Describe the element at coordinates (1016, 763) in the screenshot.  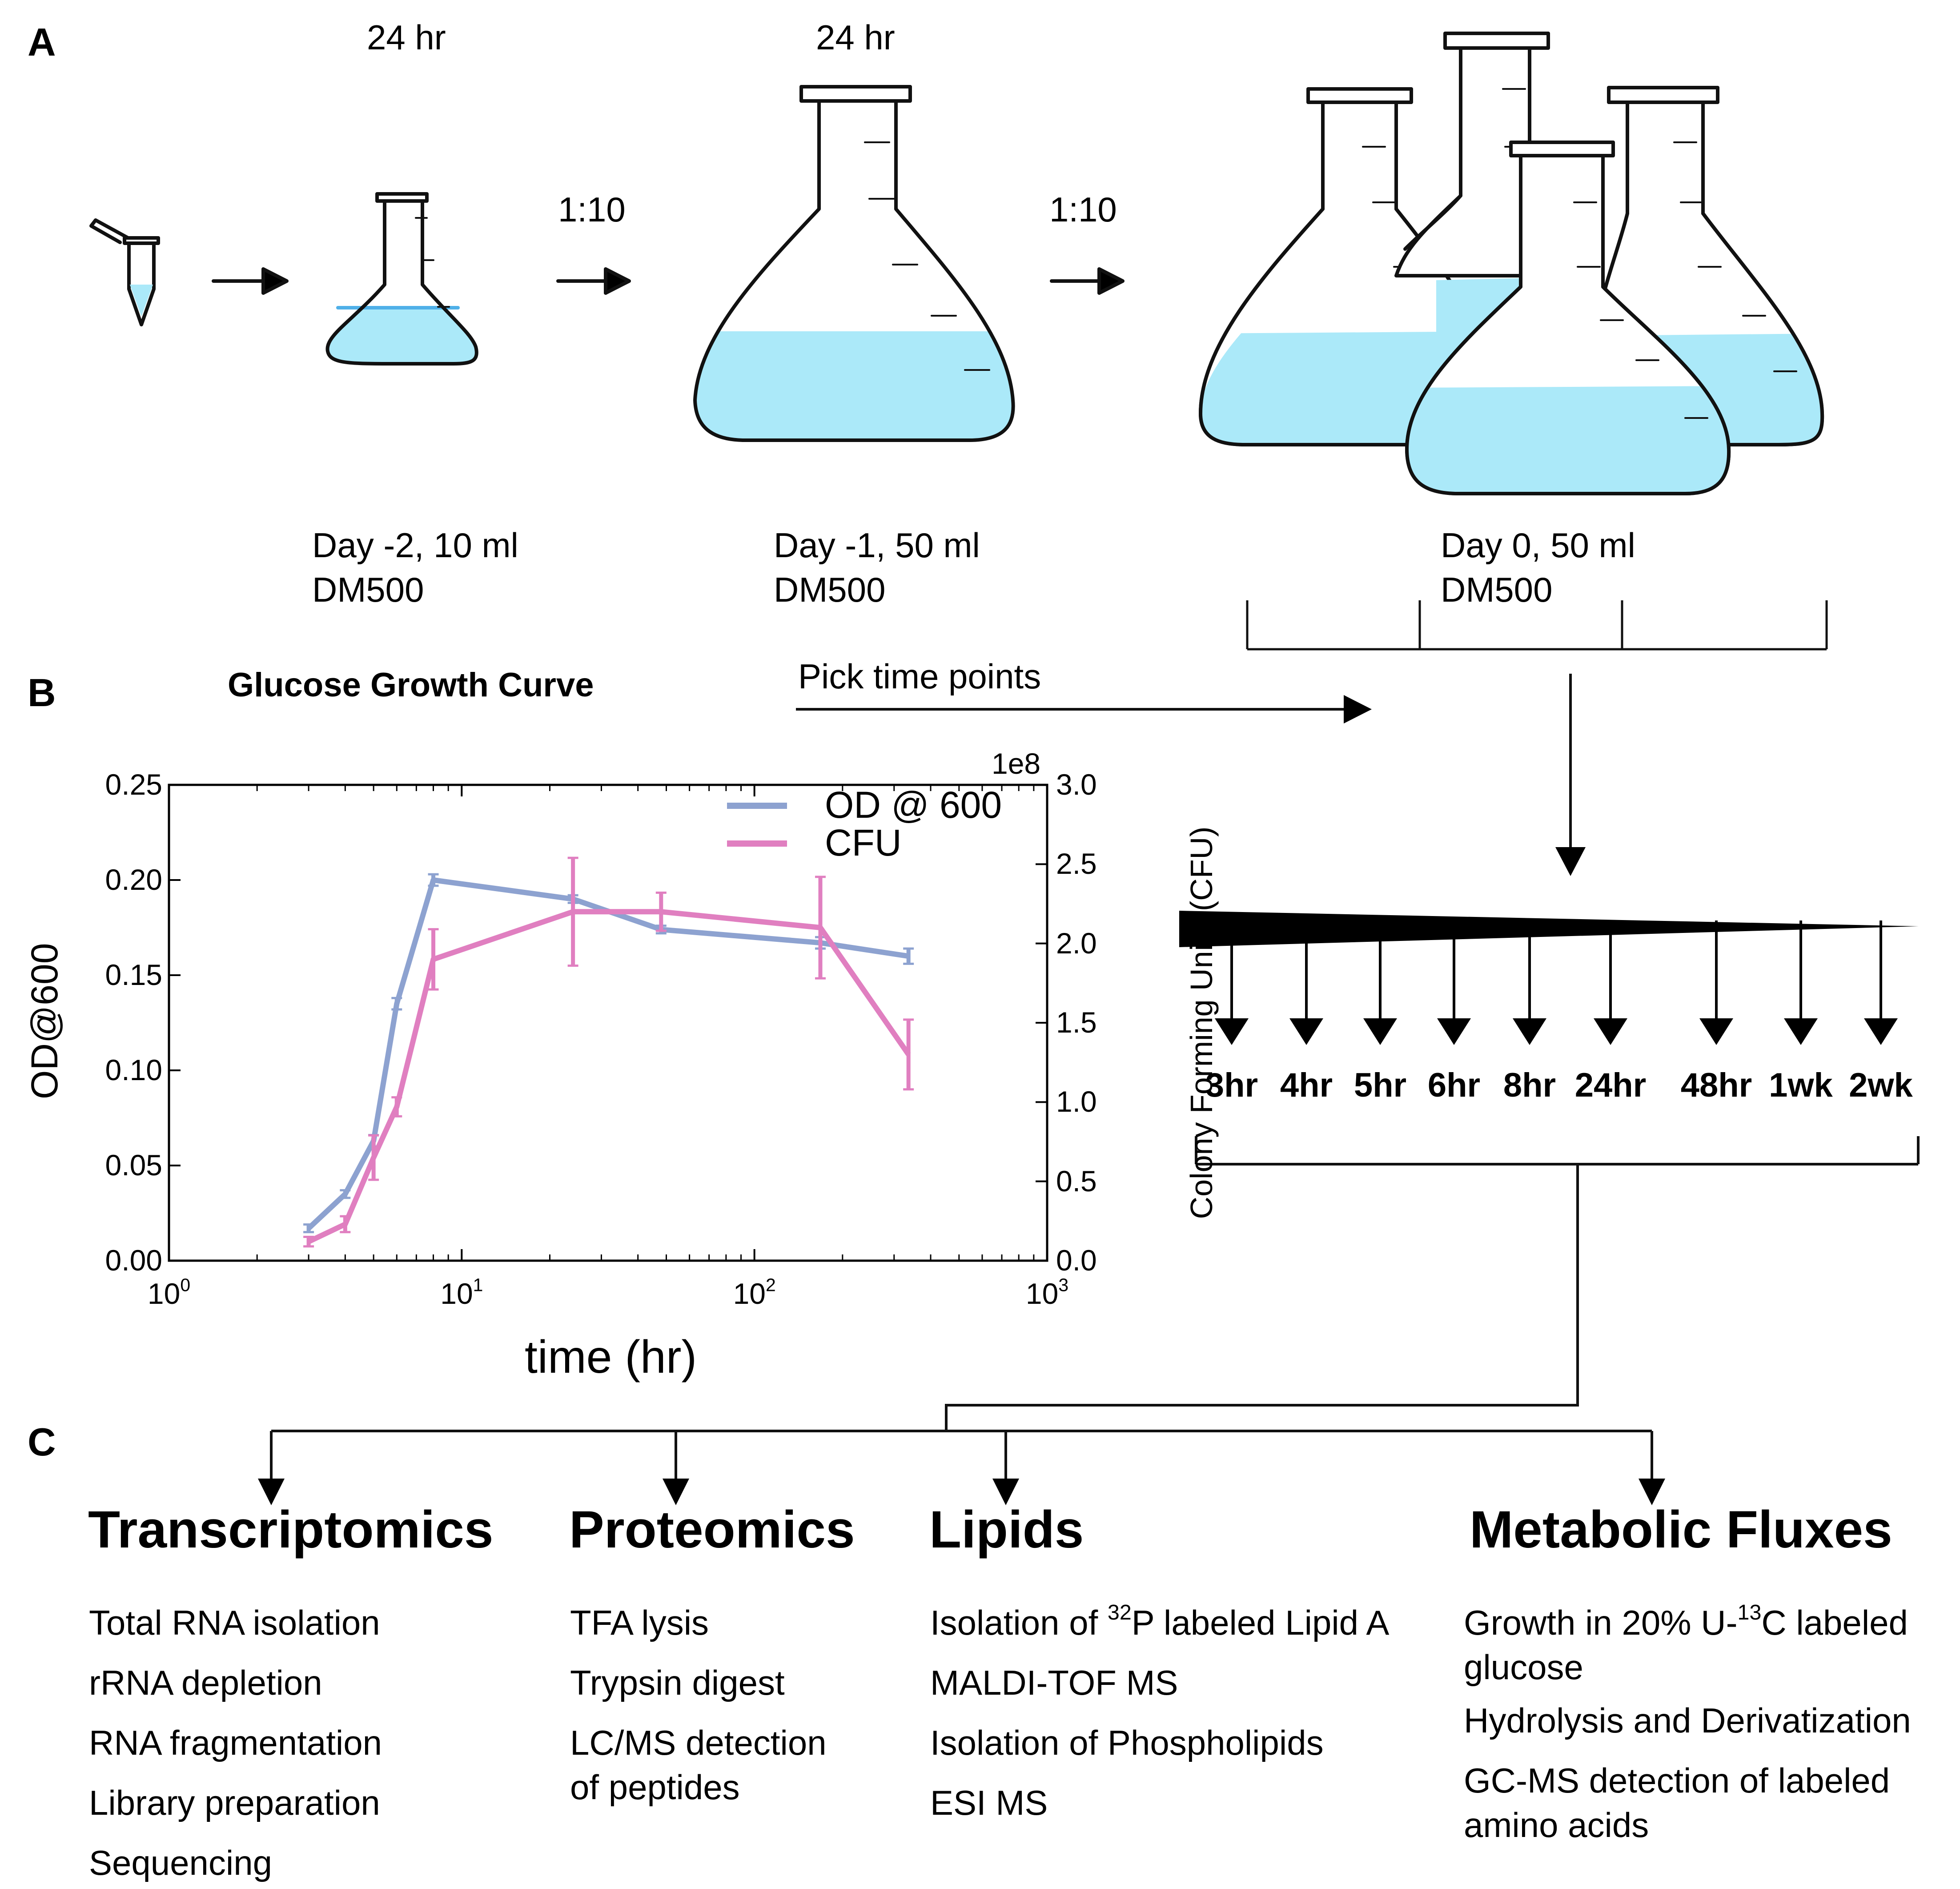
I see `y2-multiplier: 1e8` at that location.